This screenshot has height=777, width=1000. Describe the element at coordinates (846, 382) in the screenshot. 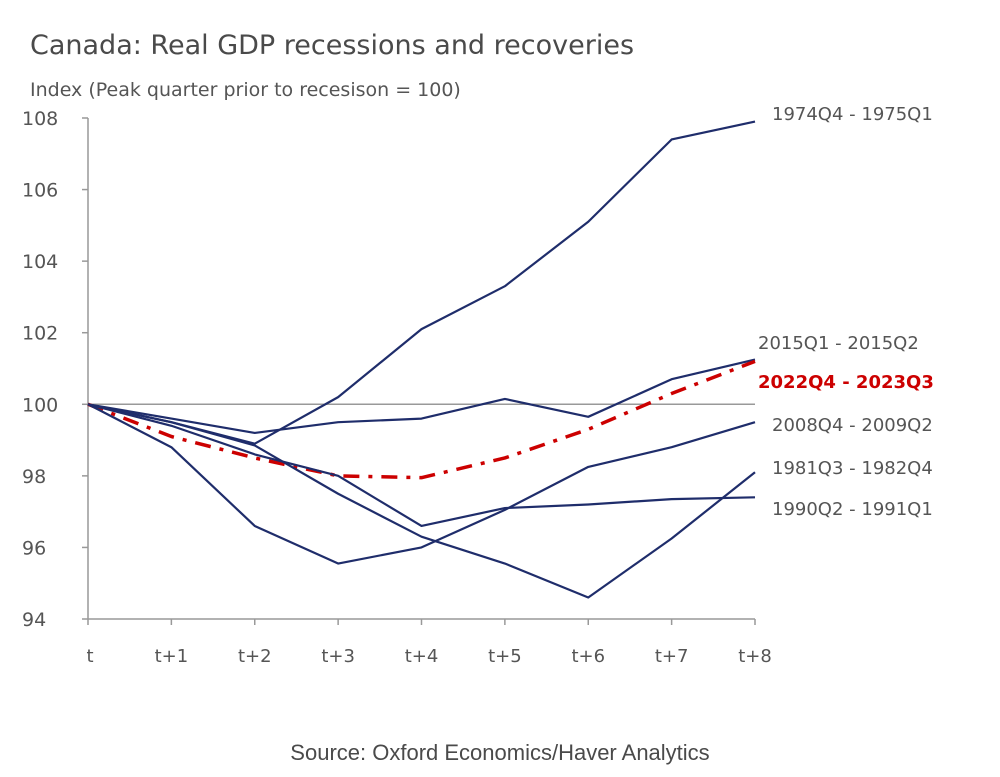

I see `series-label: 2022Q4 - 2023Q3` at that location.